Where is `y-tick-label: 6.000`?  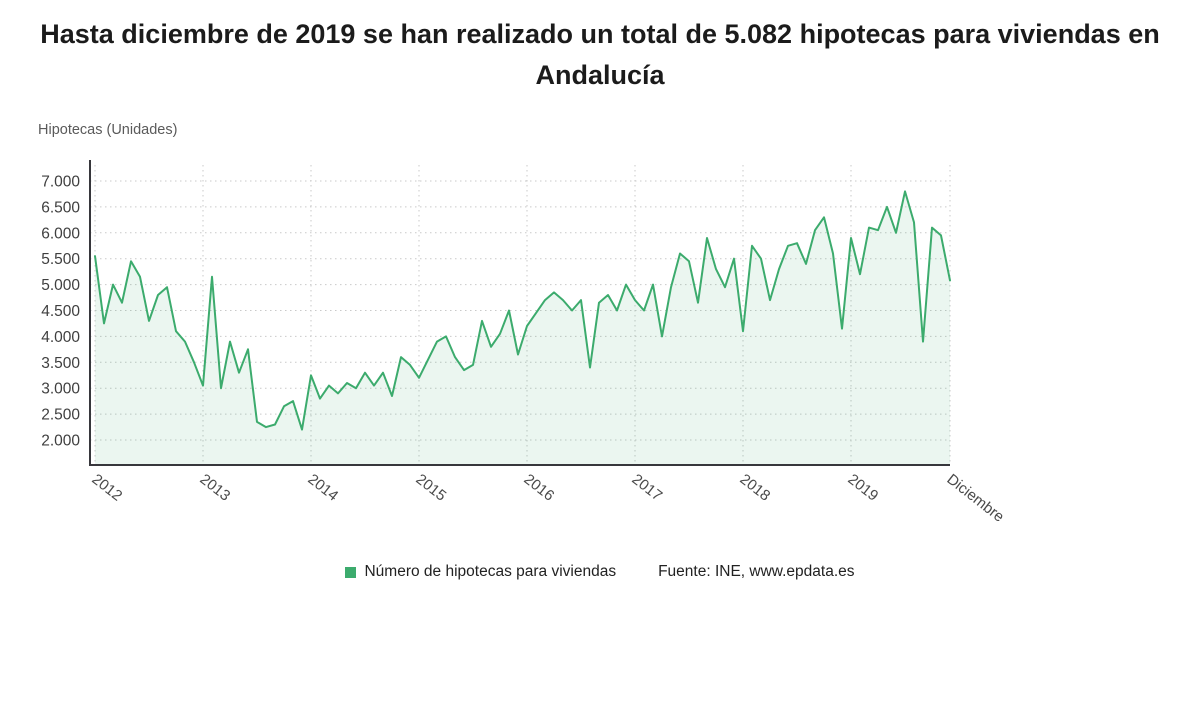
y-tick-label: 6.000 is located at coordinates (60, 233).